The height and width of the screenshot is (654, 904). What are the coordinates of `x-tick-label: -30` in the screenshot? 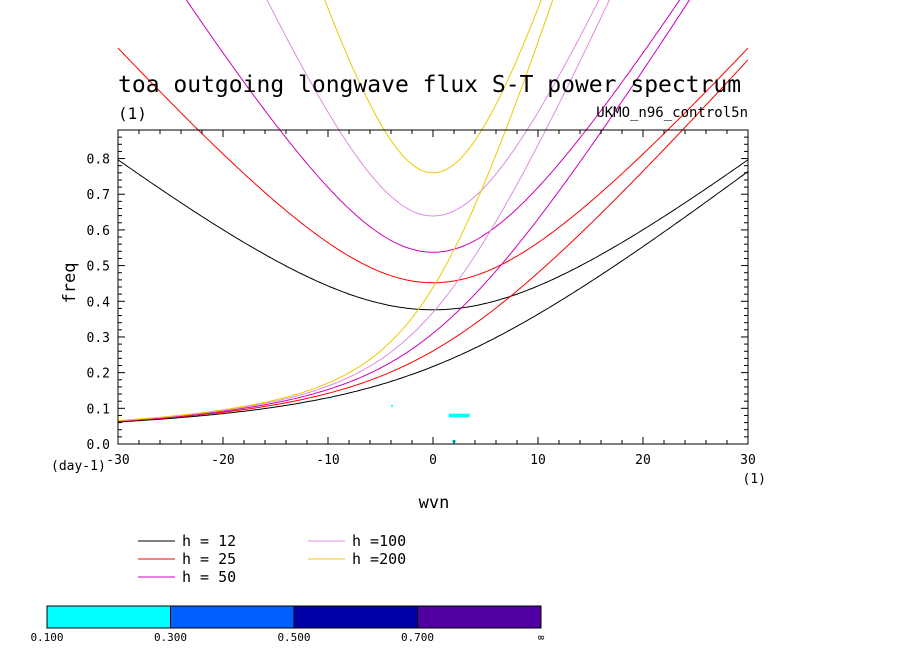 It's located at (117, 460).